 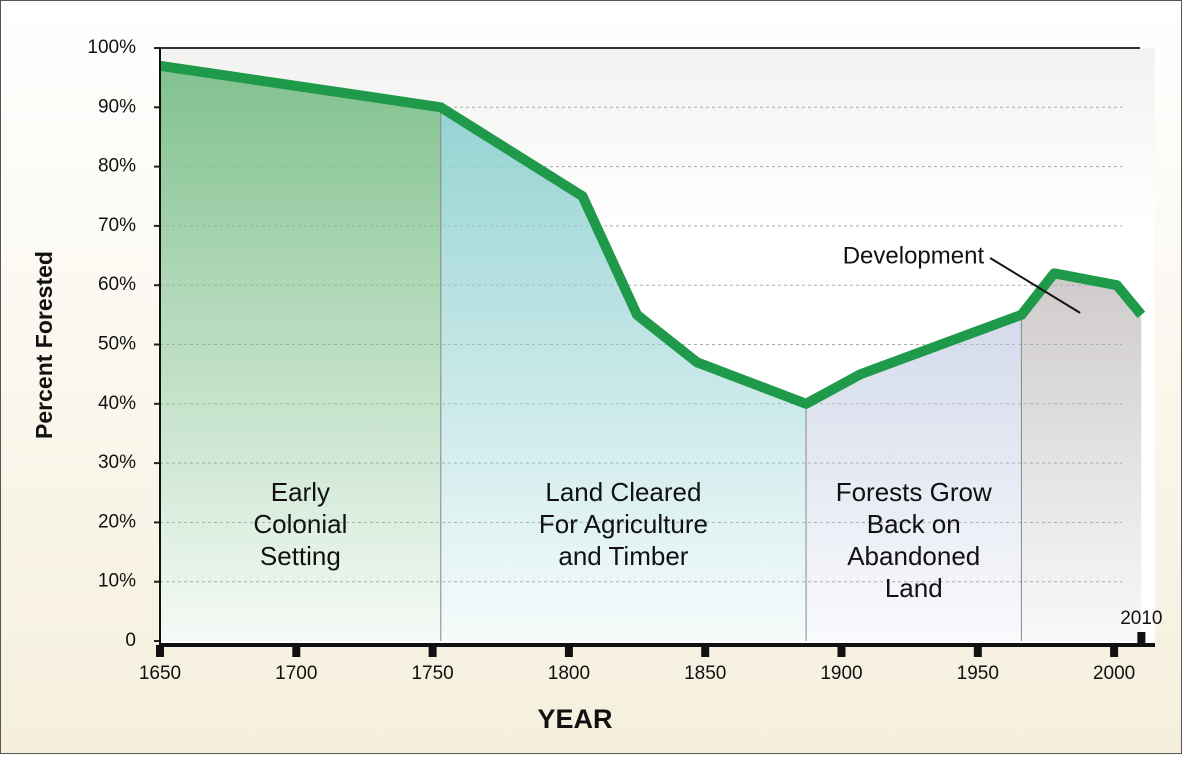 What do you see at coordinates (1114, 673) in the screenshot?
I see `x-tick-label: 2000` at bounding box center [1114, 673].